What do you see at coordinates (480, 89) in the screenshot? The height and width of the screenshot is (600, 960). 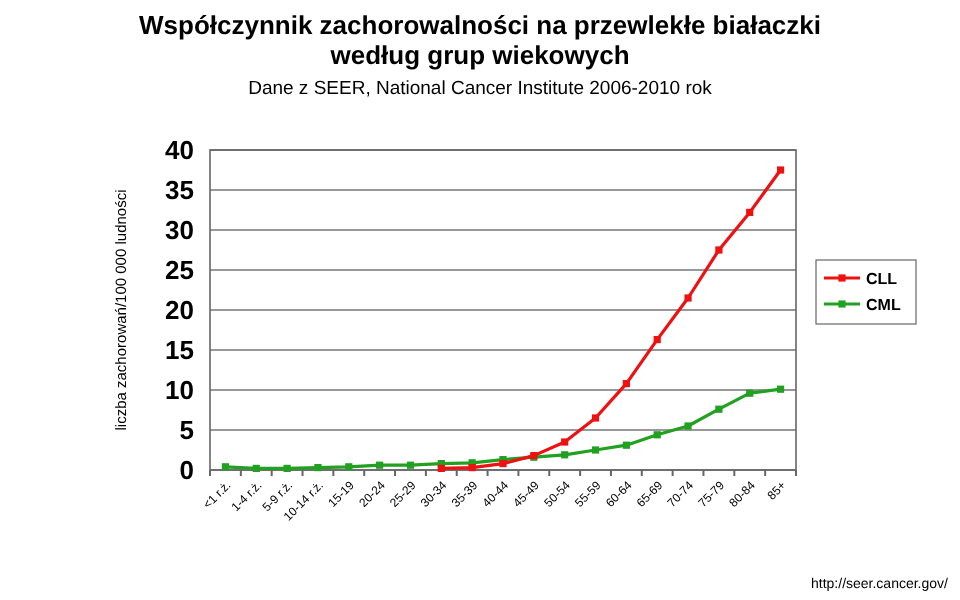 I see `chart-subtitle: Dane z SEER, National Cancer Institute 2006-2010 rok` at bounding box center [480, 89].